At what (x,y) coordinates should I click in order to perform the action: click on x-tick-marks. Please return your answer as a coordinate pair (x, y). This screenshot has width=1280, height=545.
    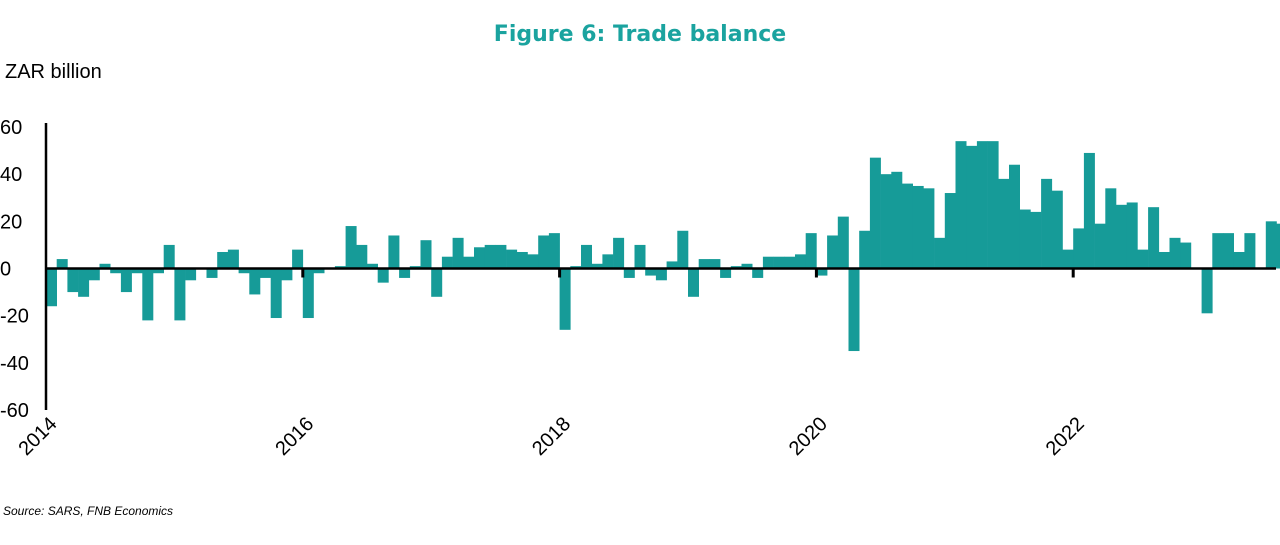
    Looking at the image, I should click on (688, 273).